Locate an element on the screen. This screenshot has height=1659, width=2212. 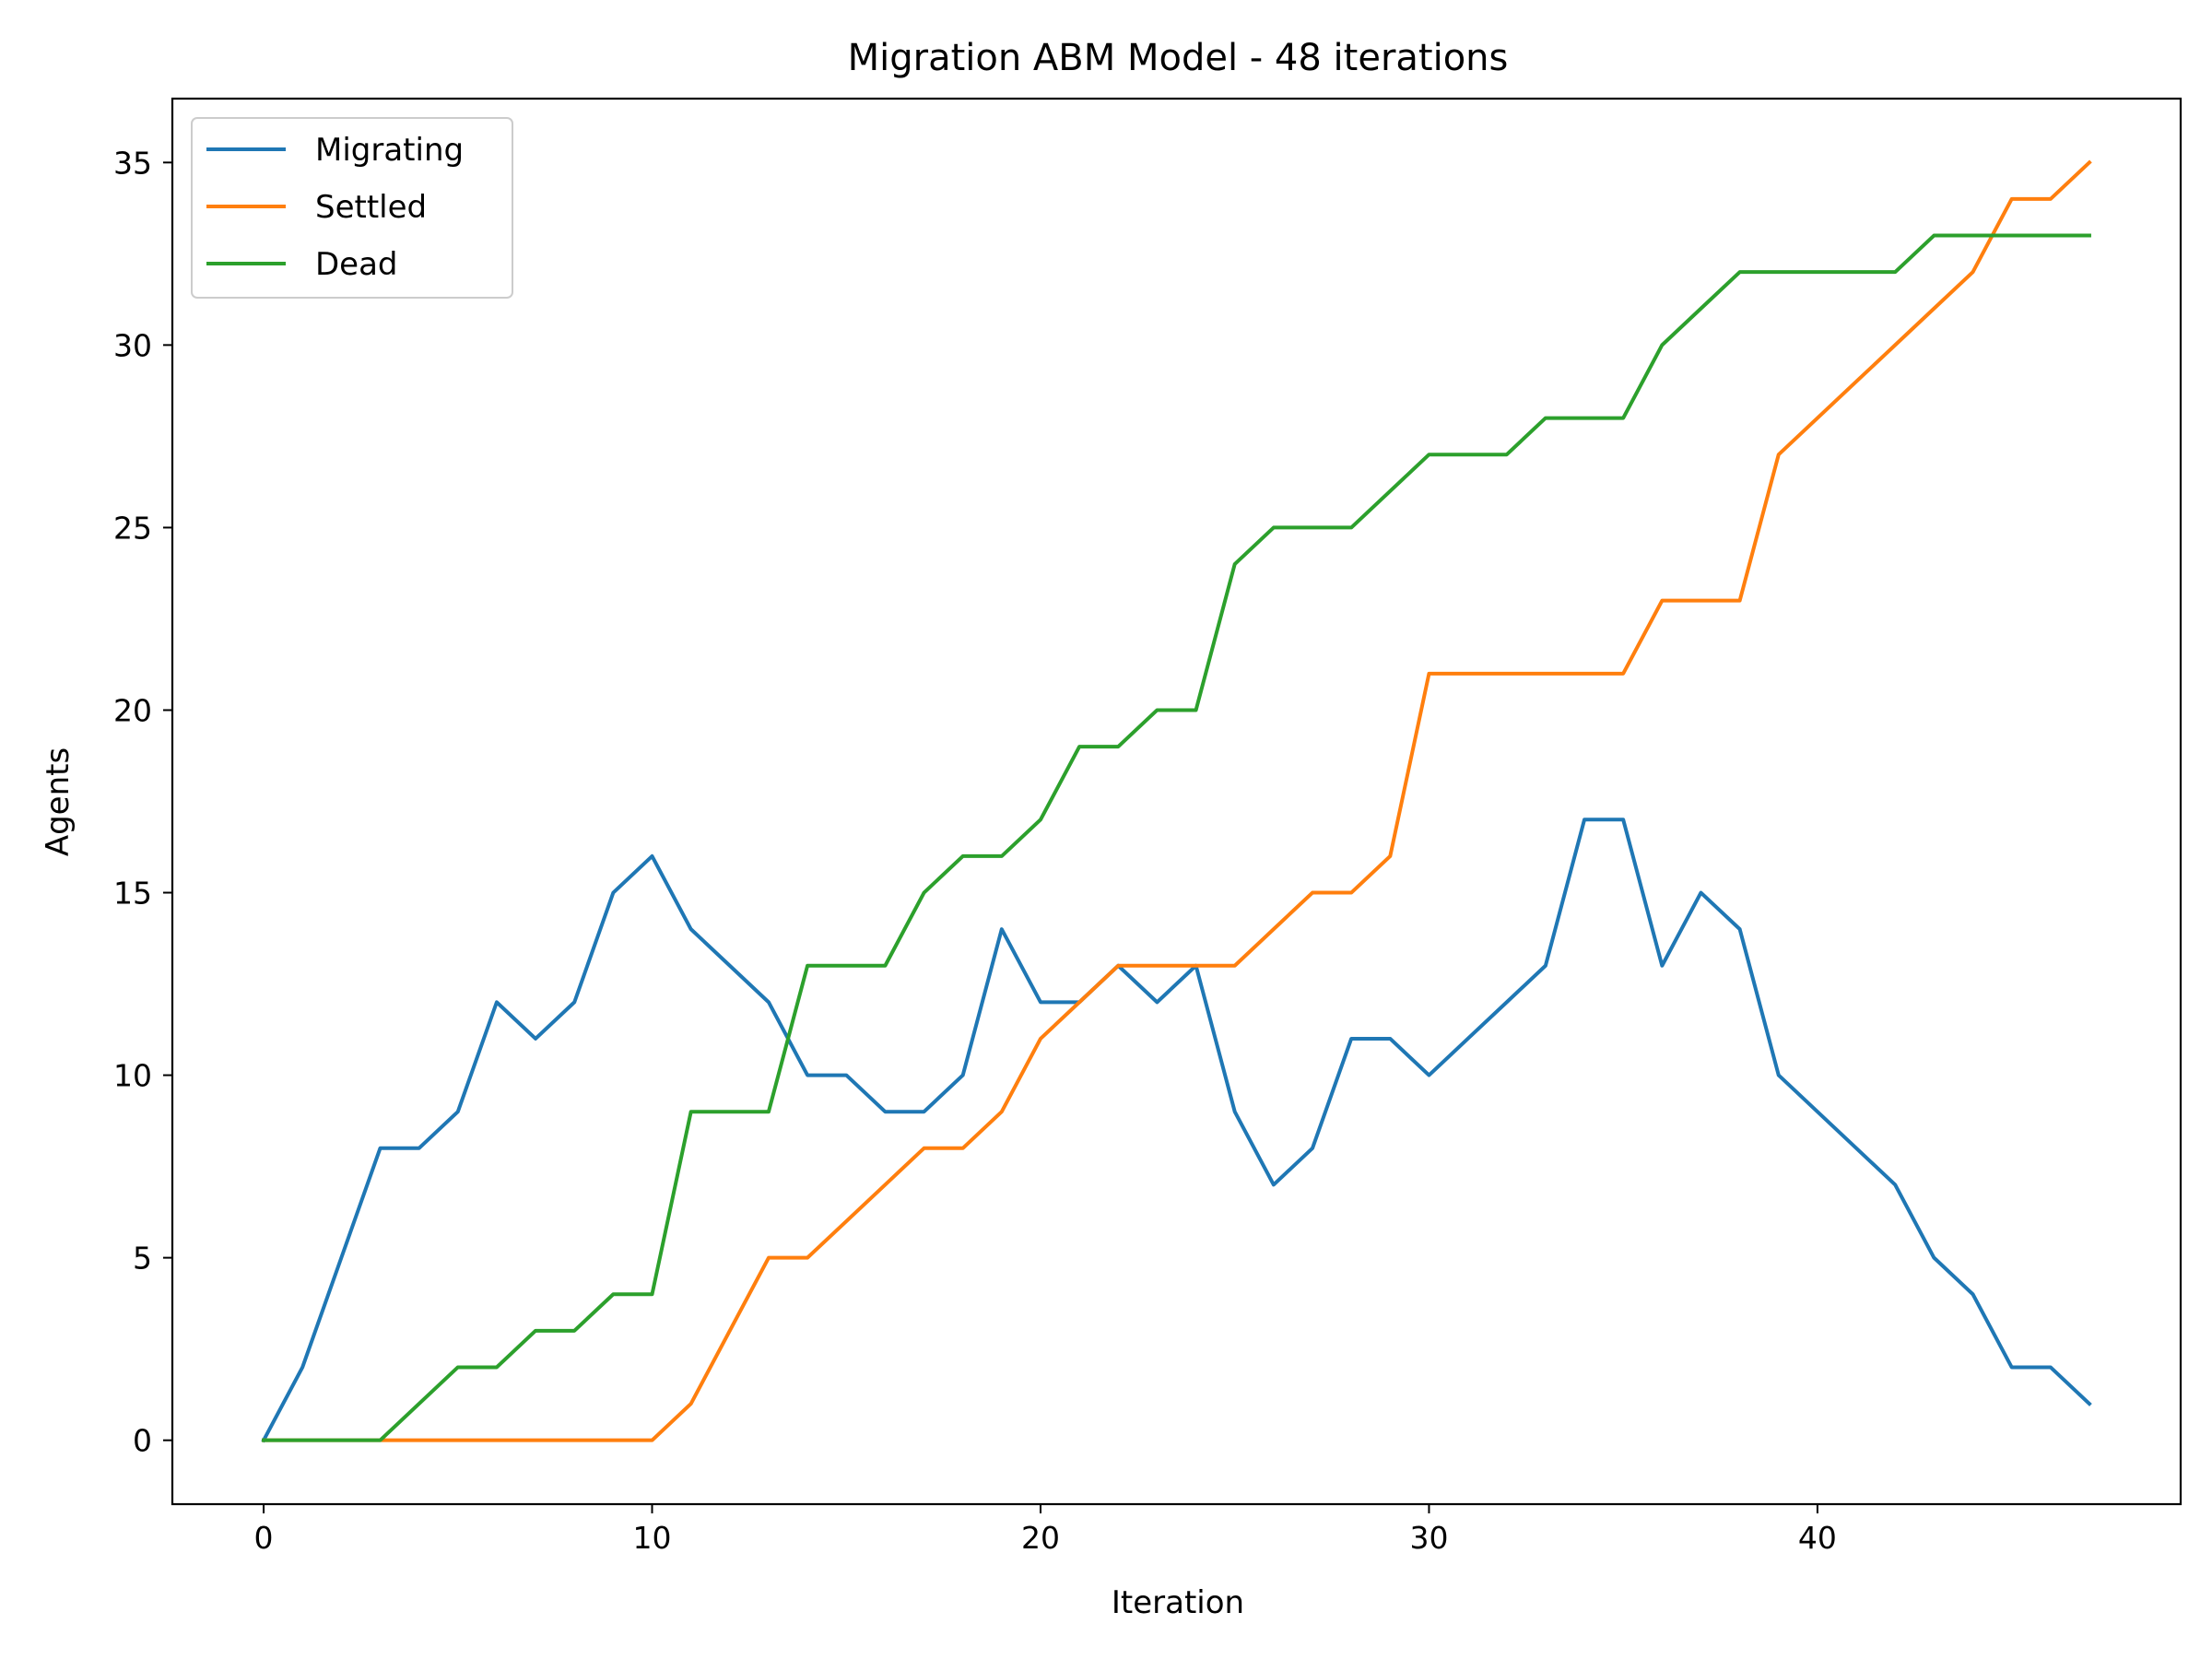
y-axis-label: Agents is located at coordinates (58, 801).